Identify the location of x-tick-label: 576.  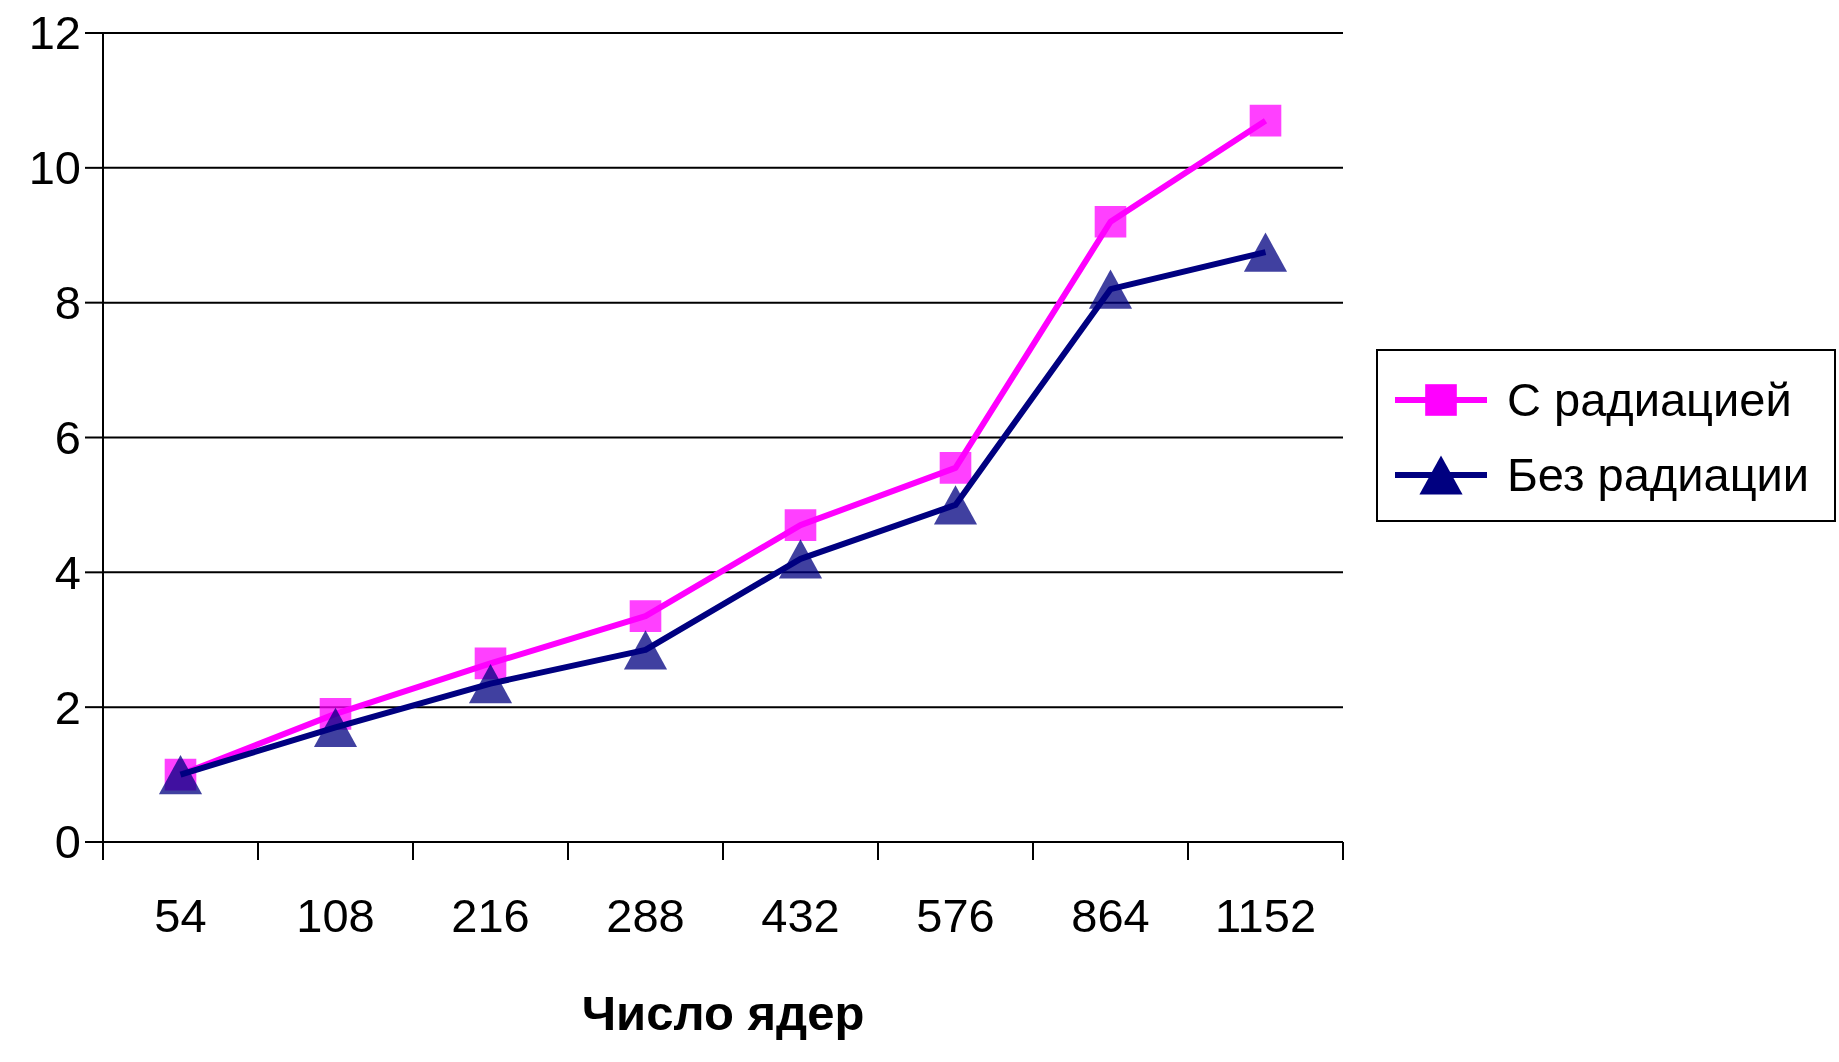
(955, 915).